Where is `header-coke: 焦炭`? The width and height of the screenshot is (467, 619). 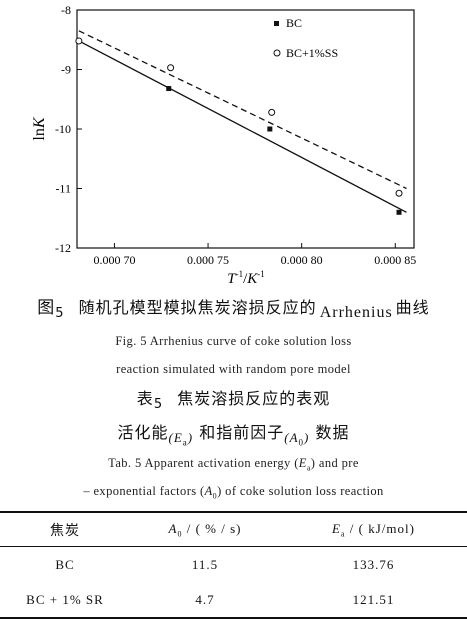 header-coke: 焦炭 is located at coordinates (65, 530).